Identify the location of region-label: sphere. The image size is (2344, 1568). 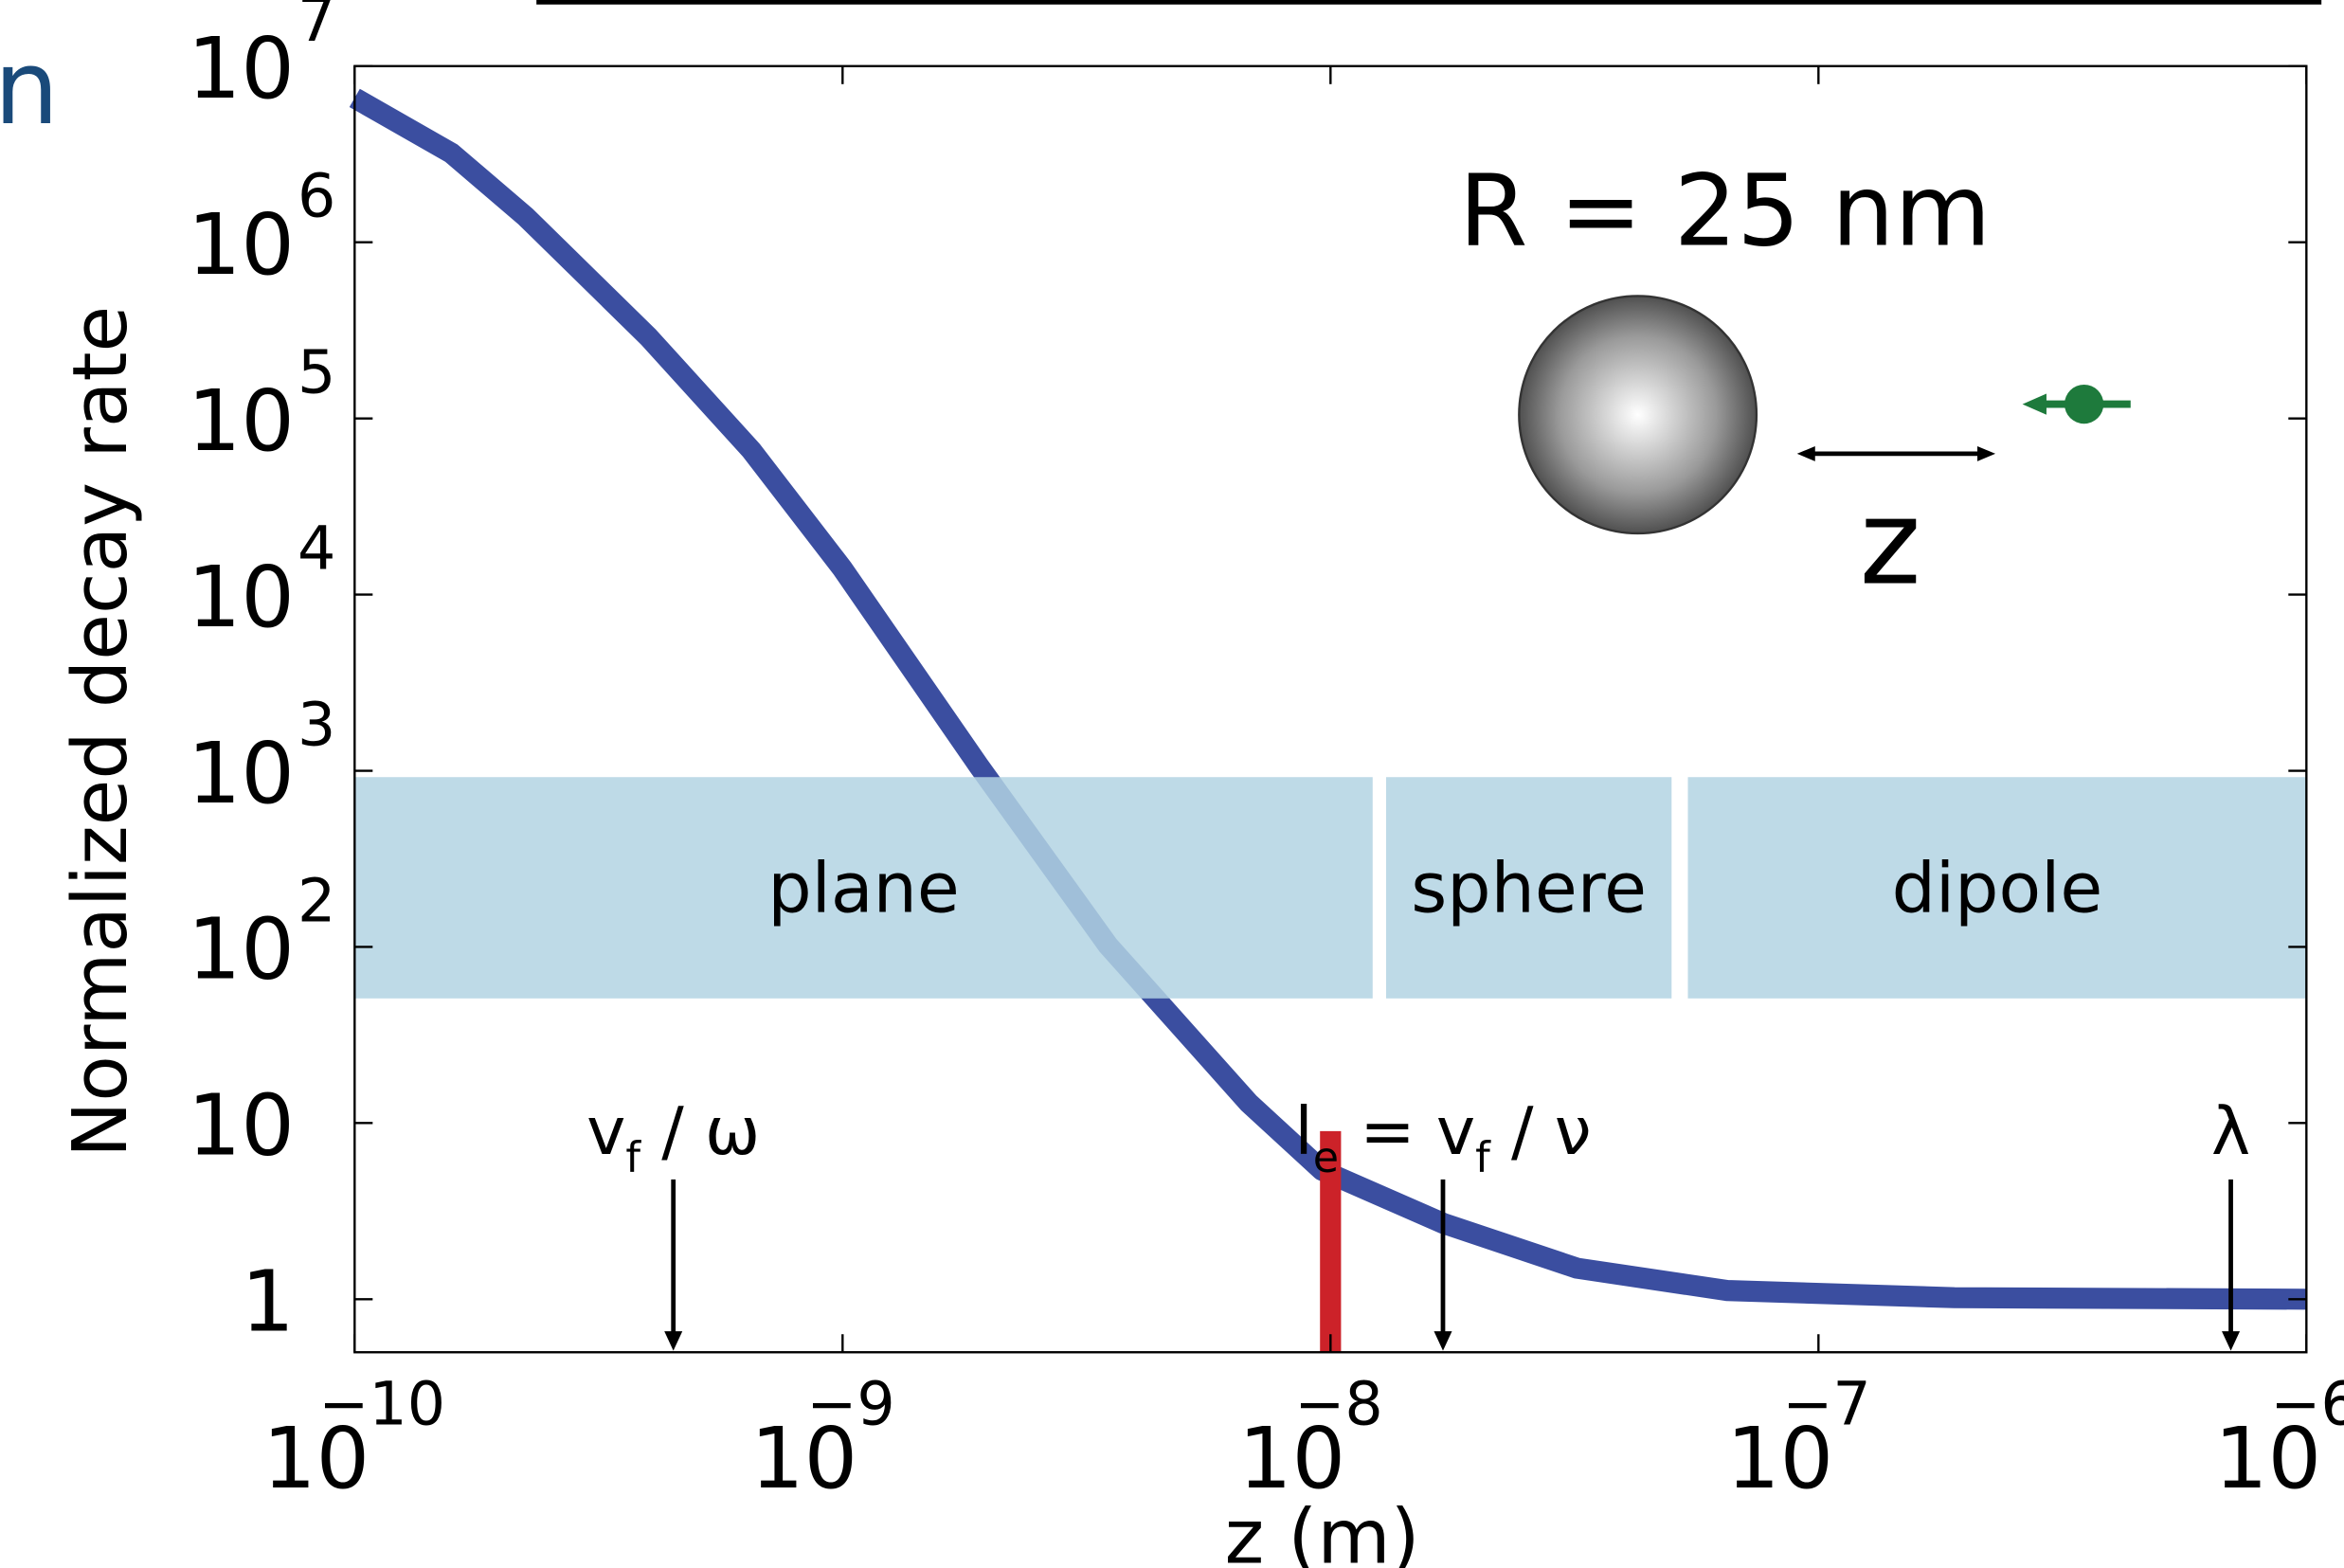
(1529, 888).